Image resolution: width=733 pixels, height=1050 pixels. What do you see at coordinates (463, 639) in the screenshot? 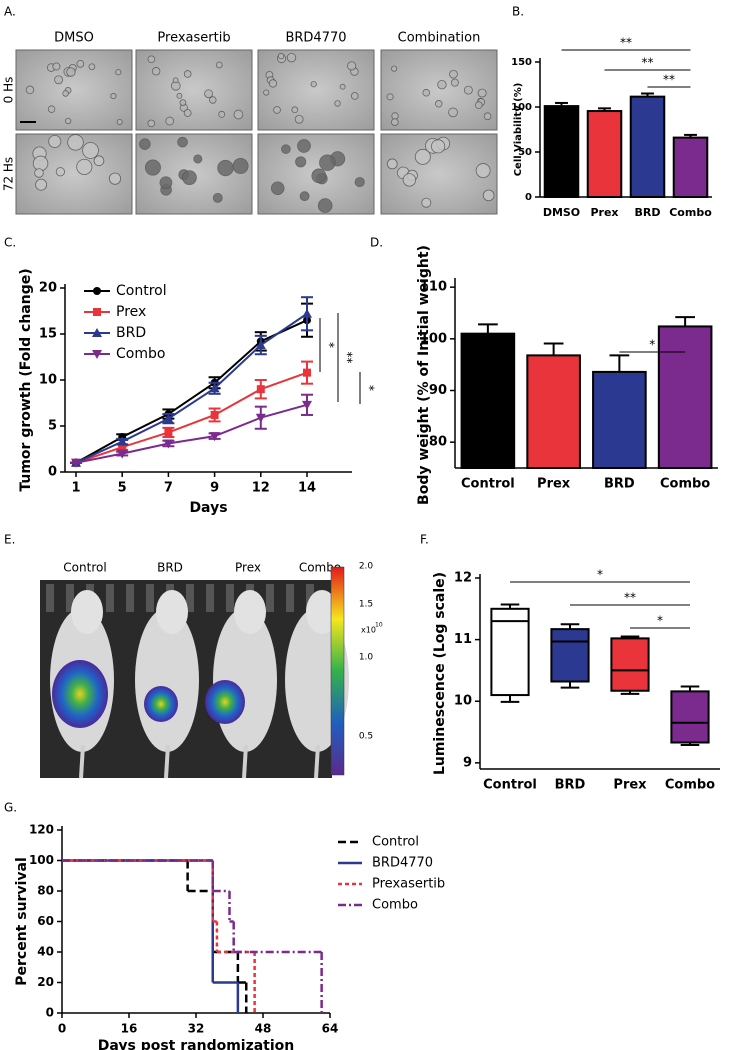
I see `y-tick-label: 11` at bounding box center [463, 639].